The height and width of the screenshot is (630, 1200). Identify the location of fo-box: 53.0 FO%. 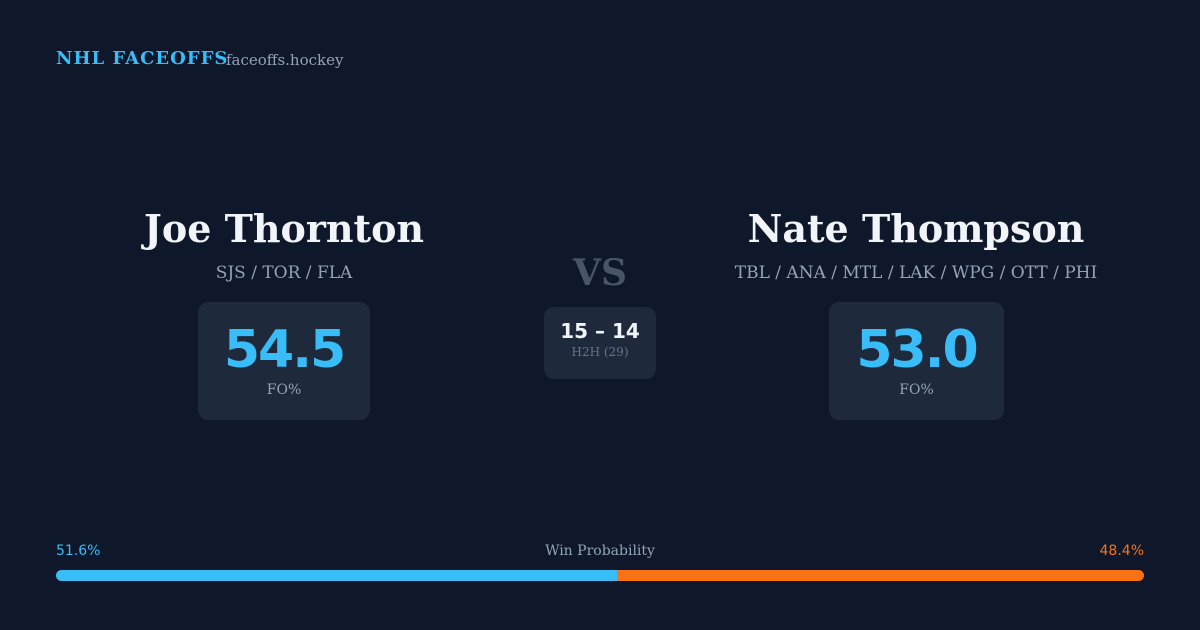
(916, 361).